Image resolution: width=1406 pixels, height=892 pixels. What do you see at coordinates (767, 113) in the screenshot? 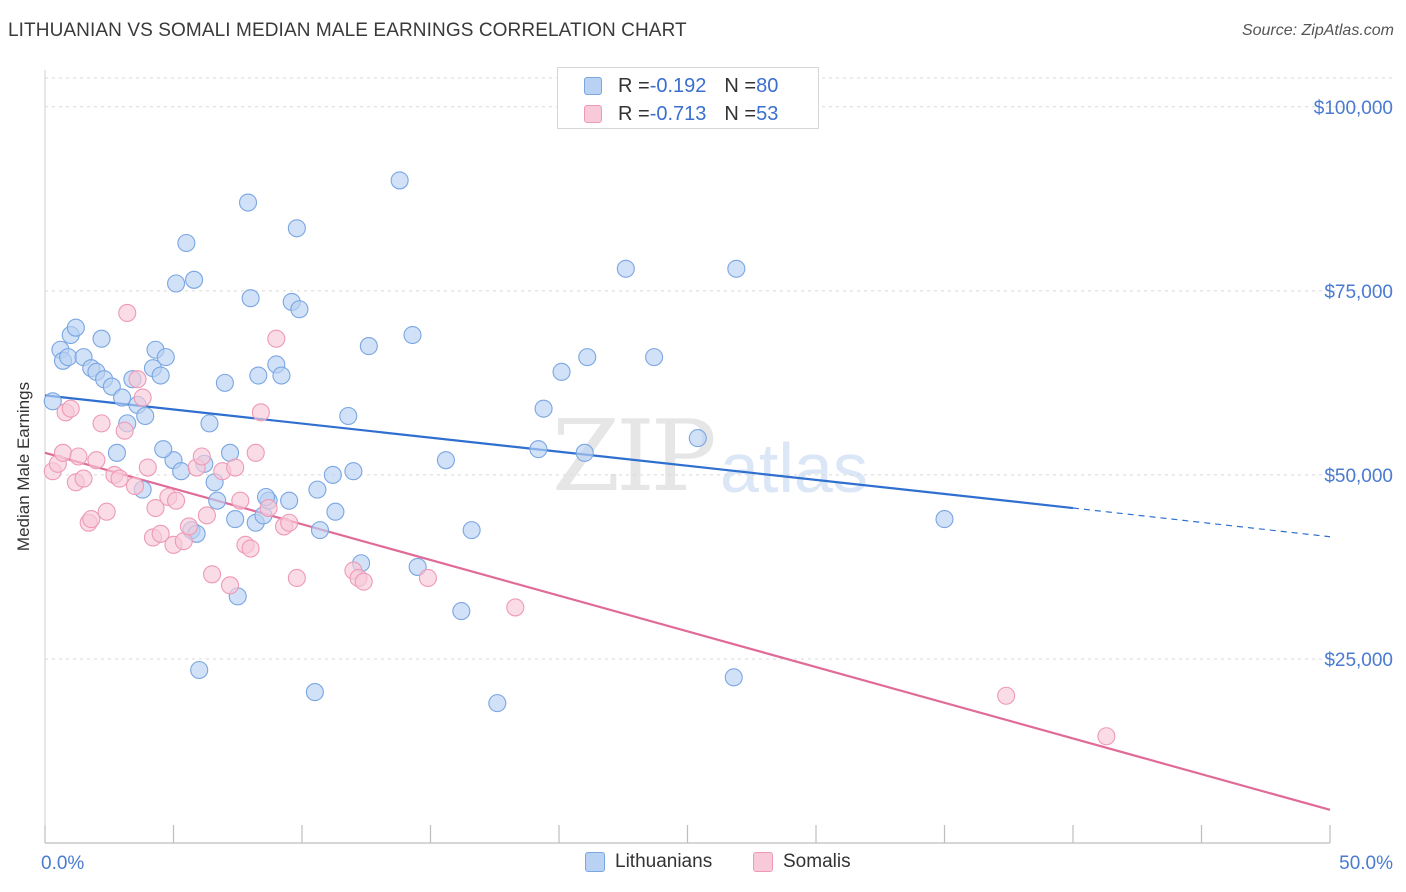
I see `legend-n-value: 53` at bounding box center [767, 113].